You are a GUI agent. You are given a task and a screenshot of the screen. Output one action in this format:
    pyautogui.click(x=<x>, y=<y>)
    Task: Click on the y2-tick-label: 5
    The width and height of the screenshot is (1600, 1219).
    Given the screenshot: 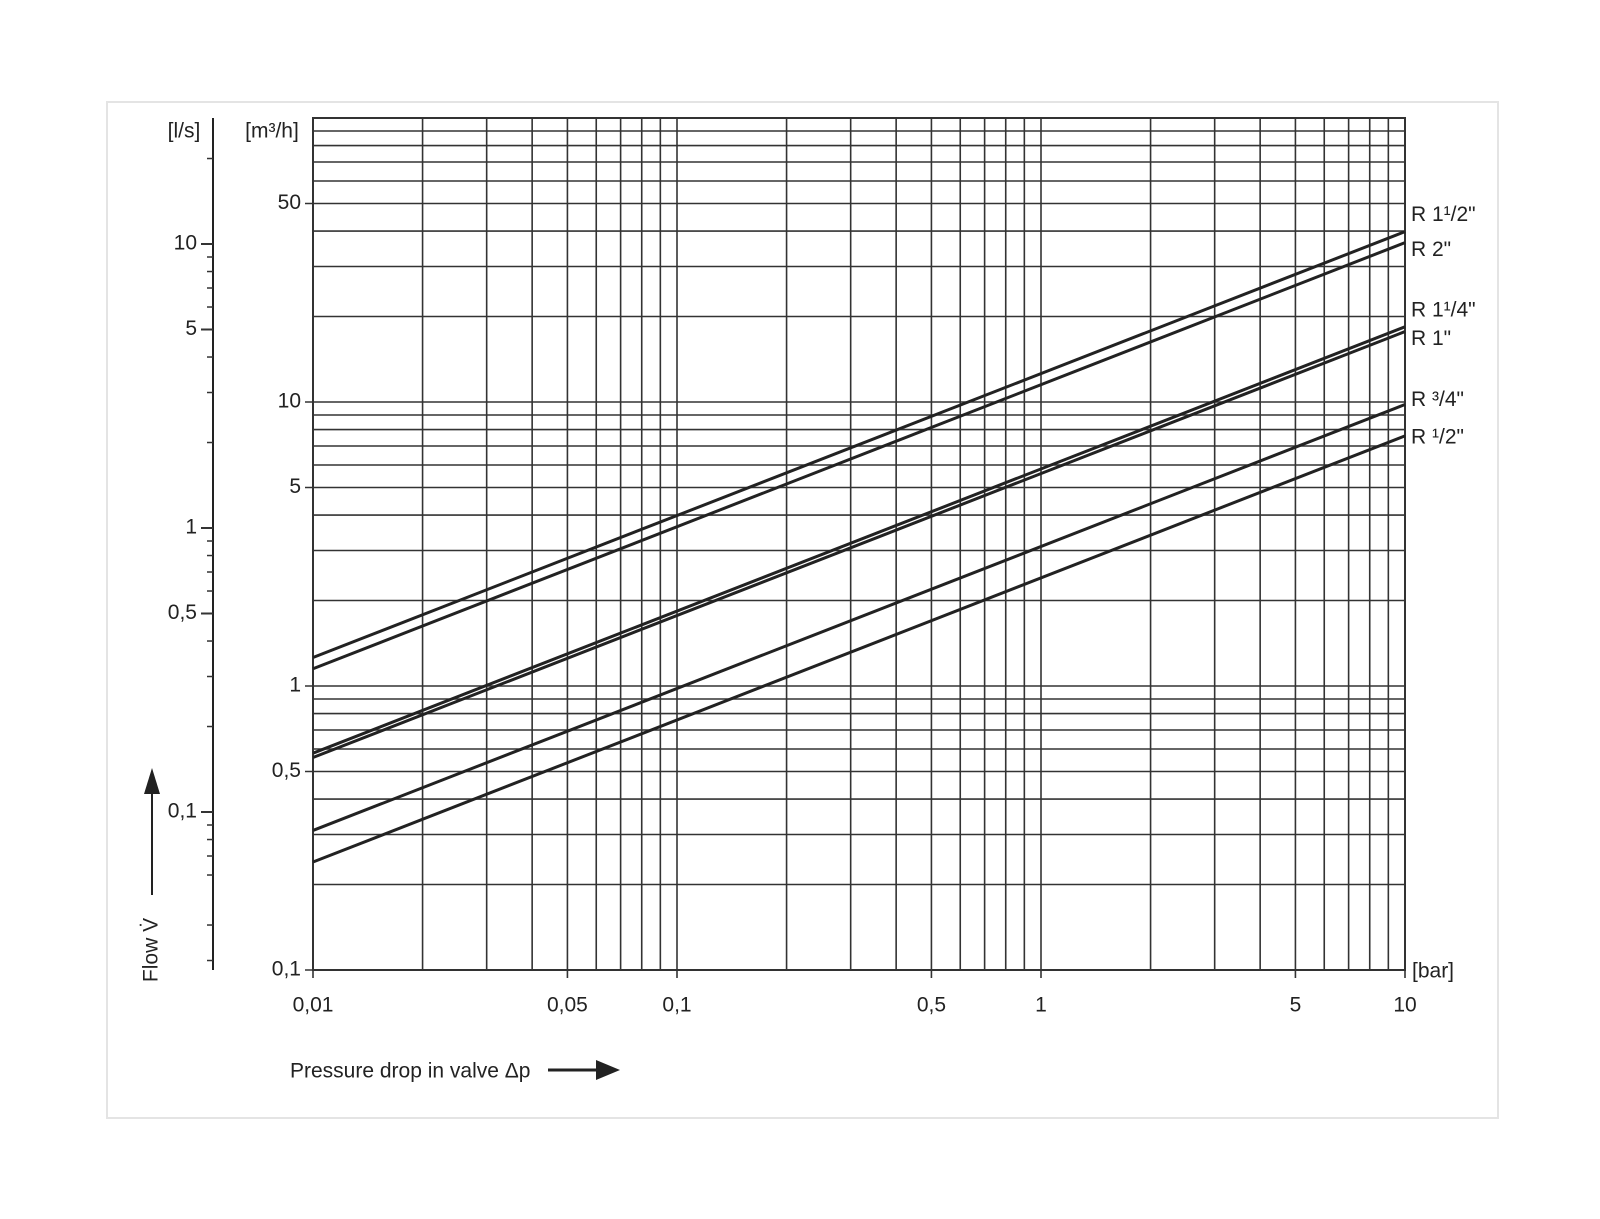 What is the action you would take?
    pyautogui.click(x=191, y=328)
    